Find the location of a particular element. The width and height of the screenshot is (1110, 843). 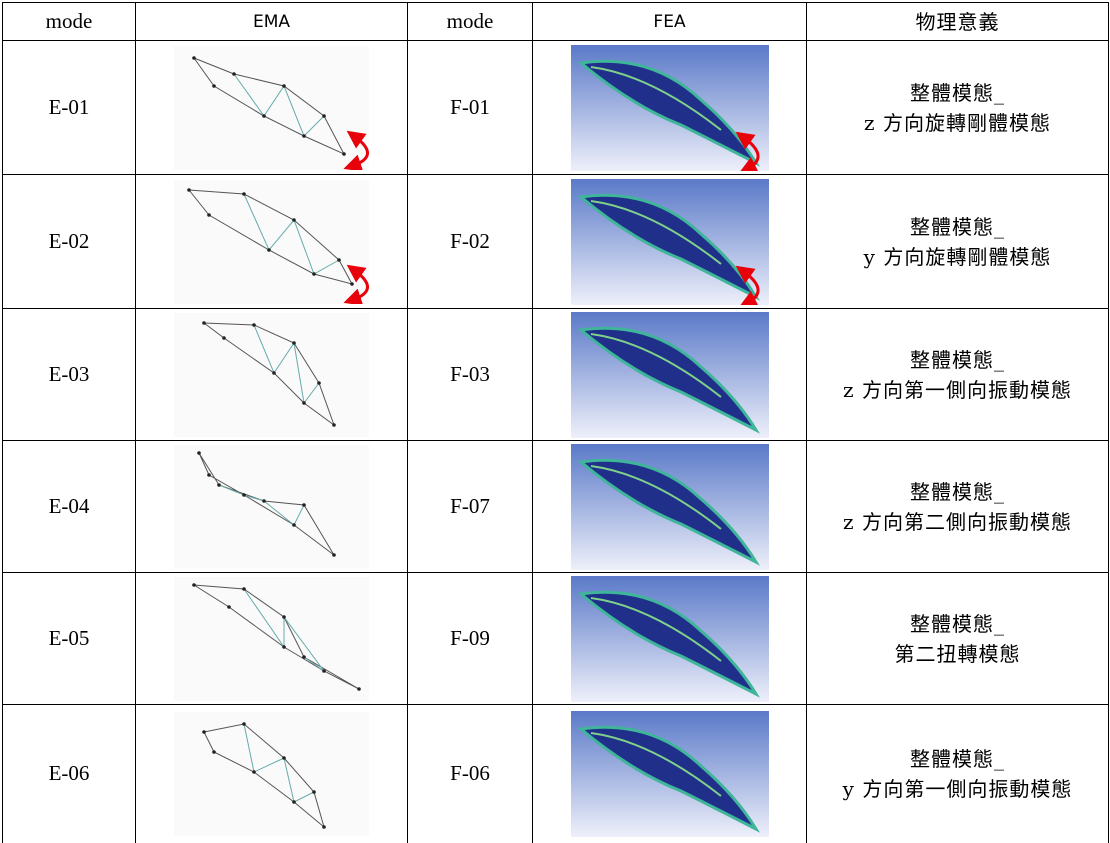

description-line: y 方向旋轉剛體模態 is located at coordinates (957, 256).